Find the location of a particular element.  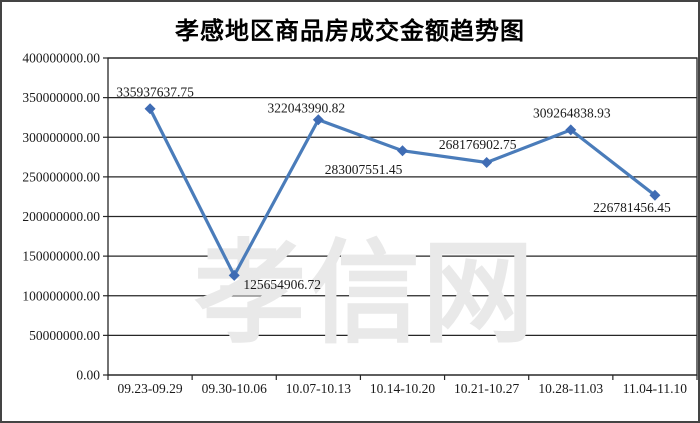

y-axis-tick-label: 250000000.00 is located at coordinates (61, 176).